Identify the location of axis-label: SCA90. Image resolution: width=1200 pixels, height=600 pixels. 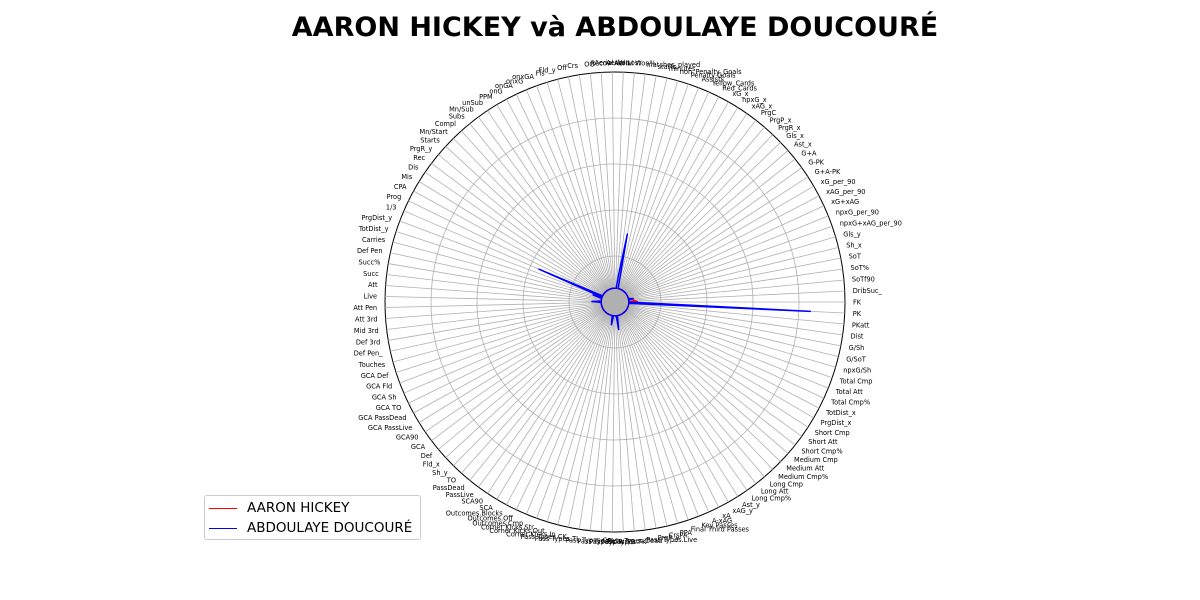
(472, 502).